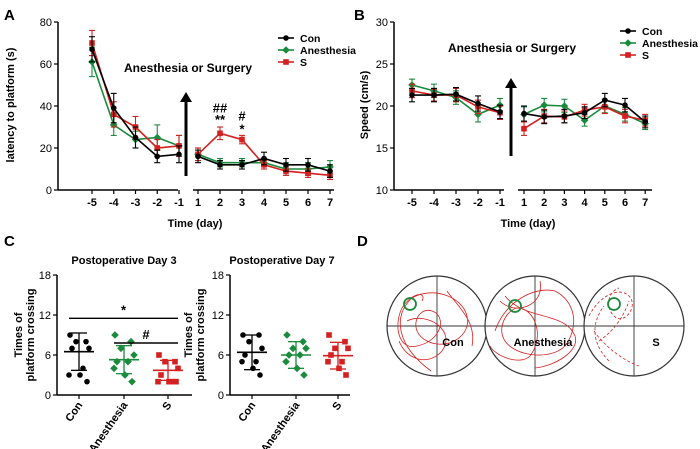 The height and width of the screenshot is (449, 700). I want to click on x-tick-label: 3, so click(242, 203).